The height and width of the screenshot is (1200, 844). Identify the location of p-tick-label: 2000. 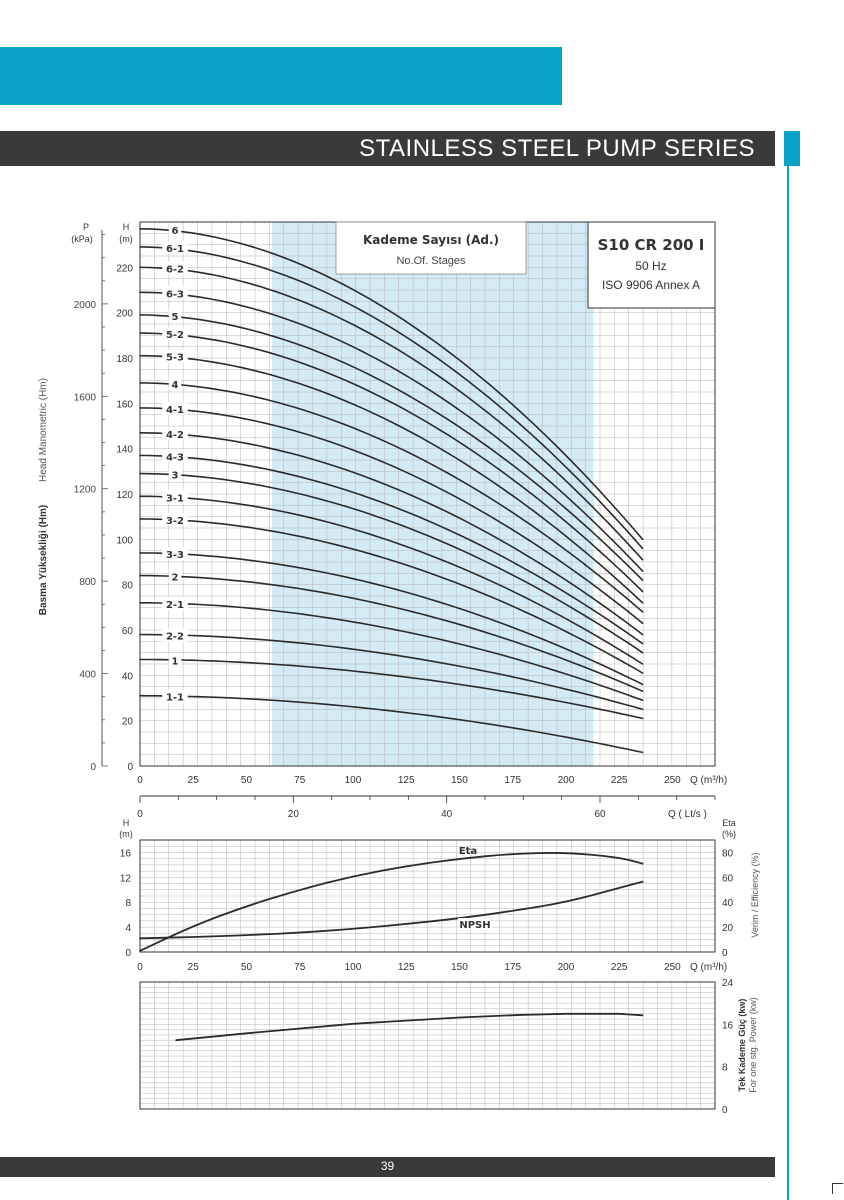
(85, 305).